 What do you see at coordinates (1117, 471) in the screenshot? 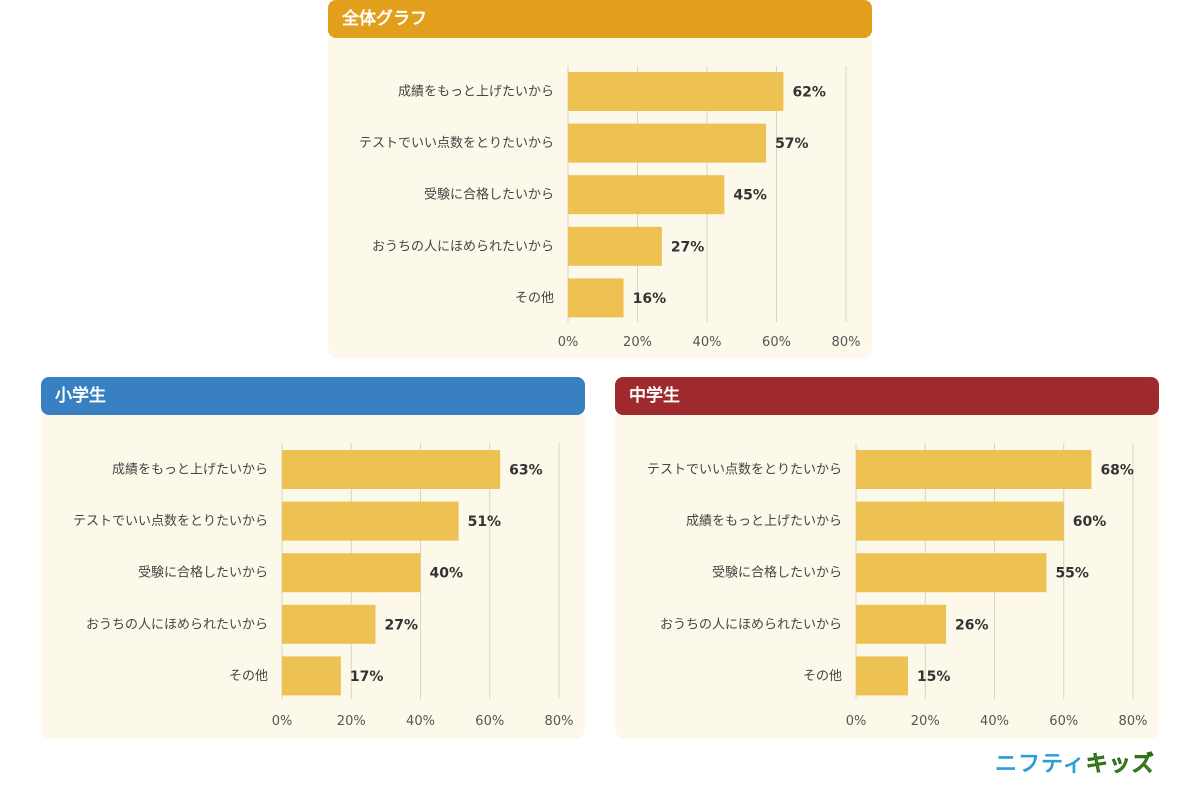
I see `value-label: 68%` at bounding box center [1117, 471].